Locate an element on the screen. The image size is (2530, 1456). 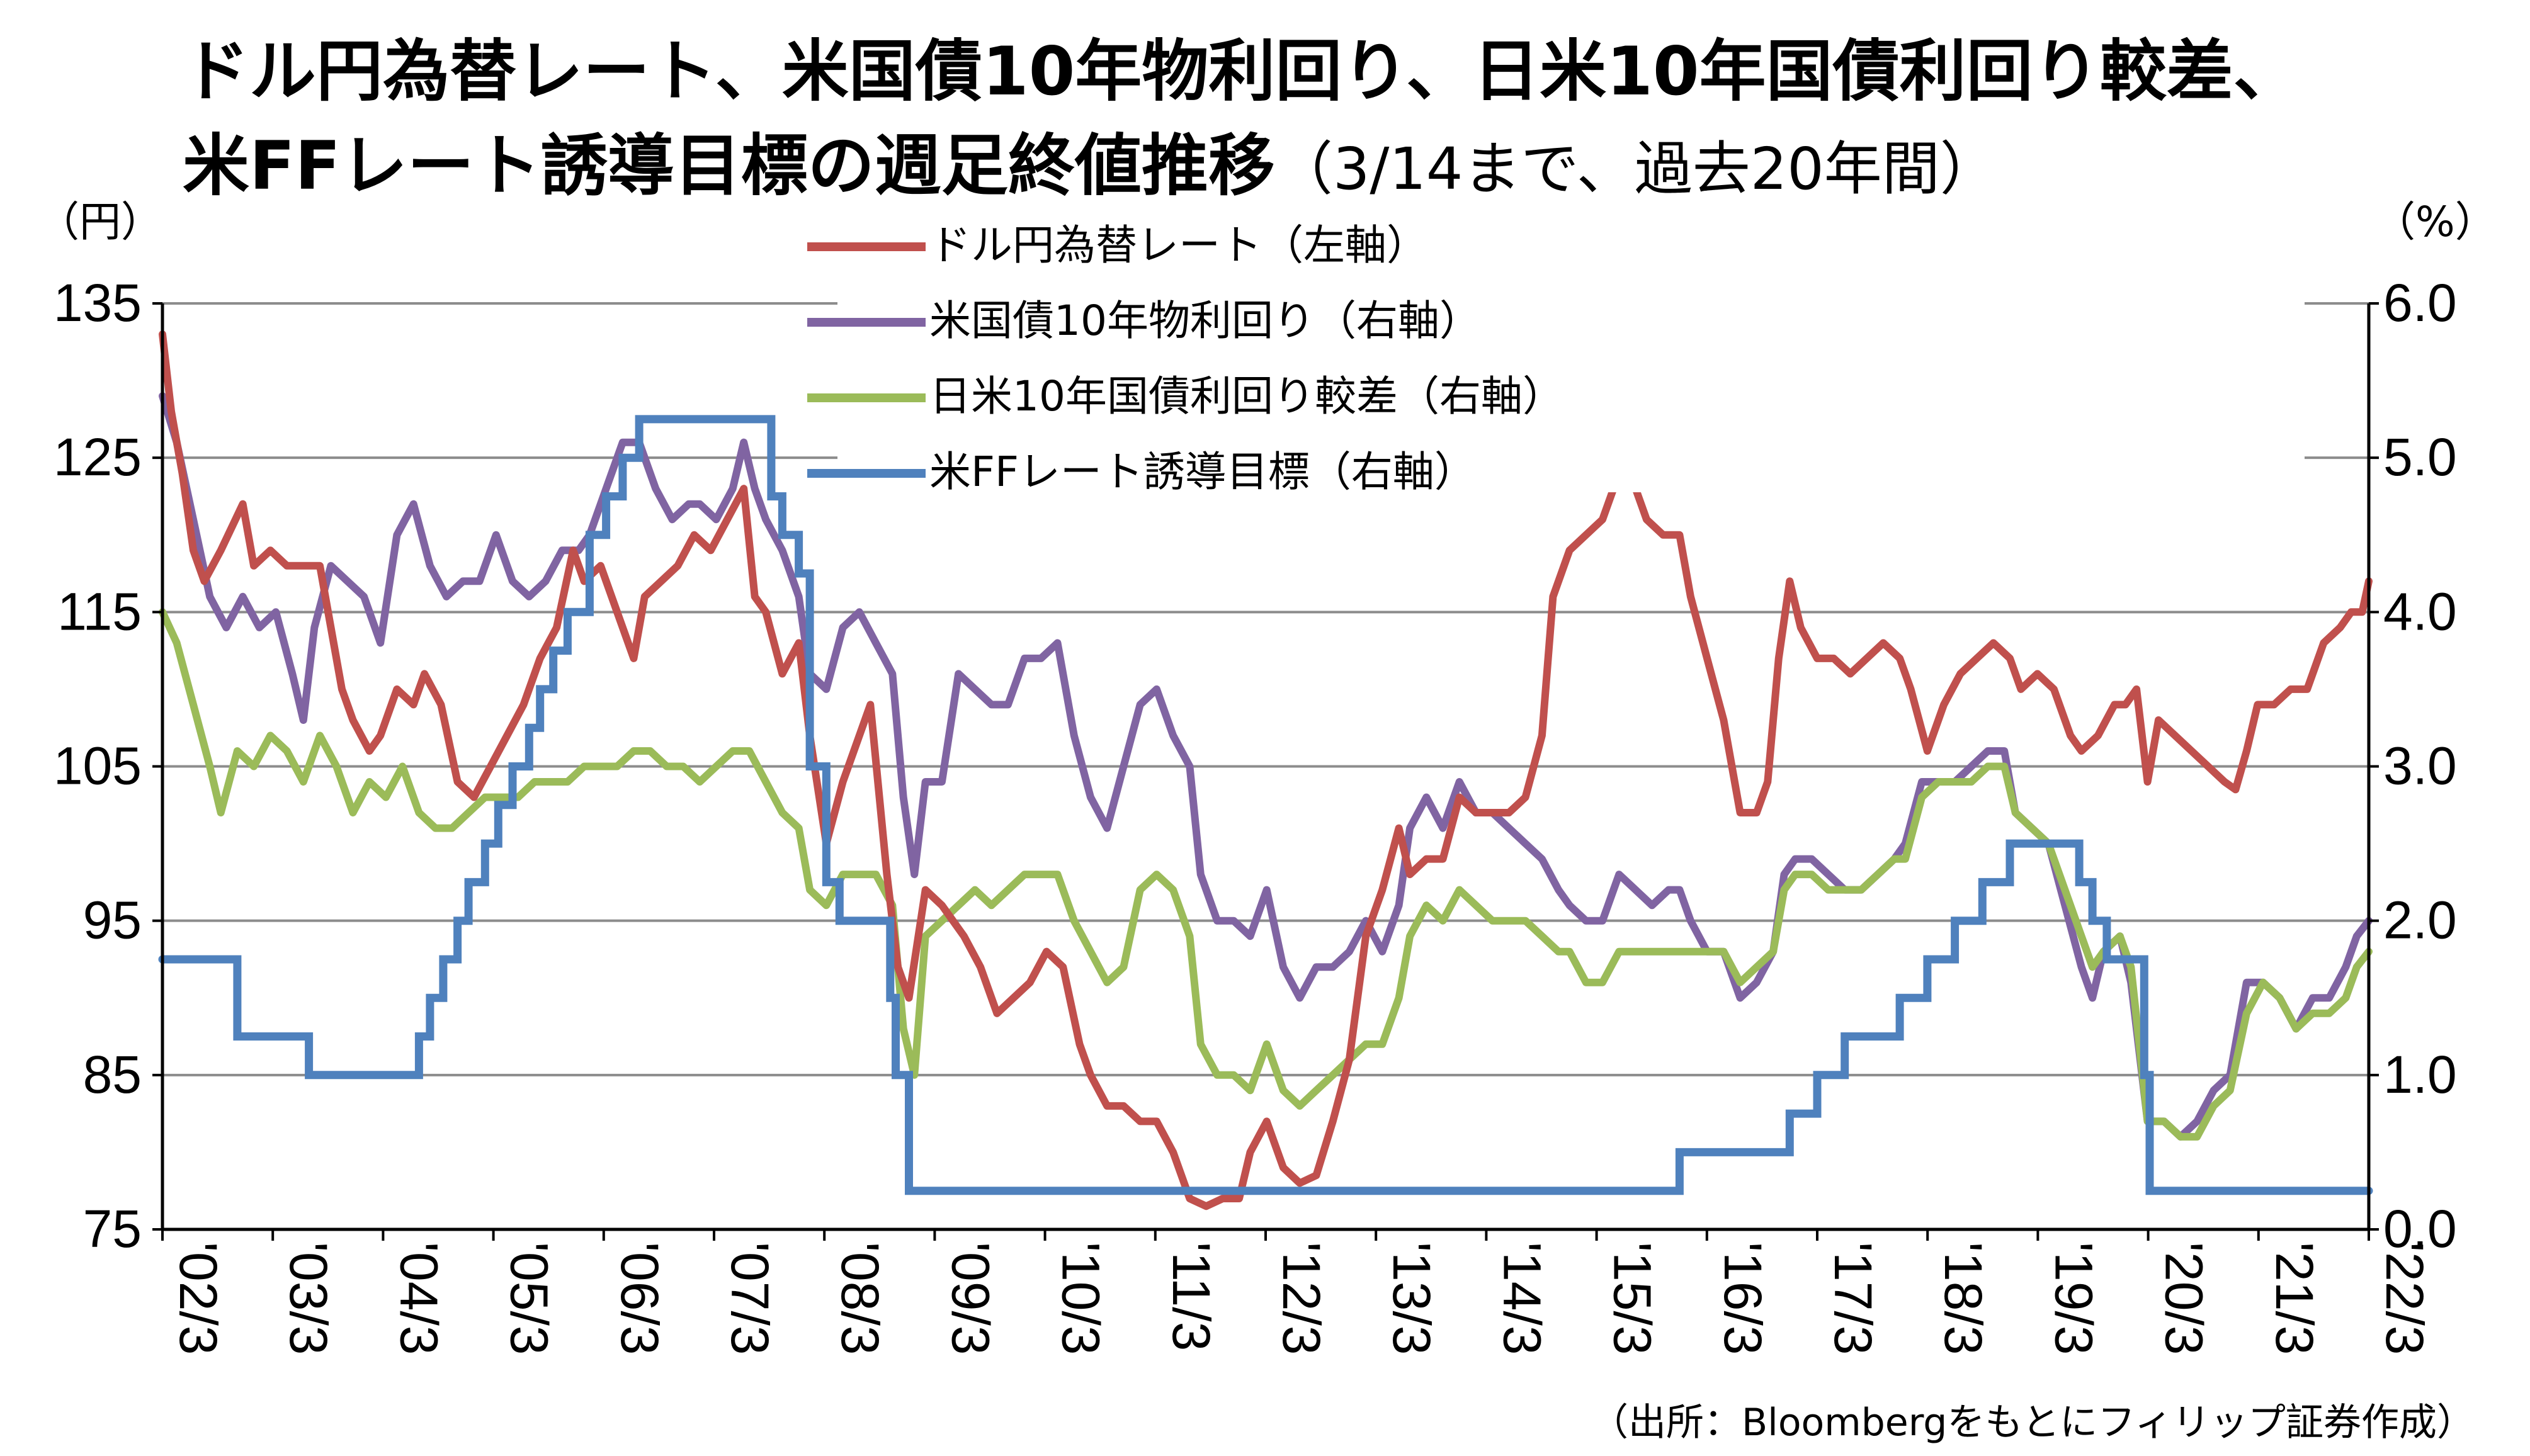
right-tick-label: 1.0 is located at coordinates (2420, 1074).